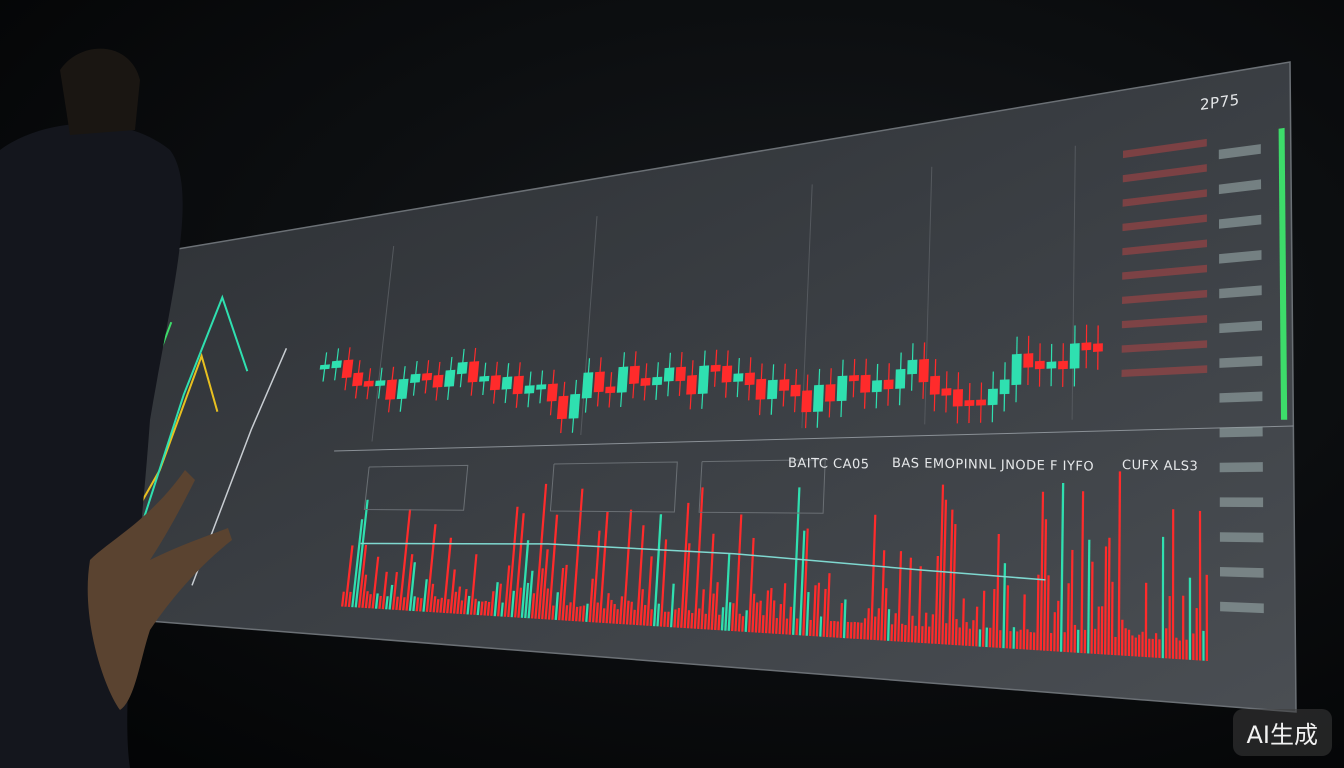 The width and height of the screenshot is (1344, 768). Describe the element at coordinates (1160, 466) in the screenshot. I see `lower-title-3: CUFX ALS3` at that location.